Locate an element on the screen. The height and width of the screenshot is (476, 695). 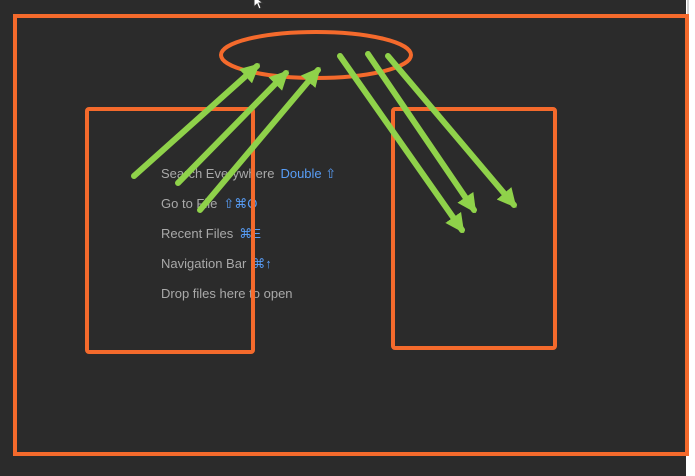
hint-drop-files: Drop files here to open is located at coordinates (248, 300).